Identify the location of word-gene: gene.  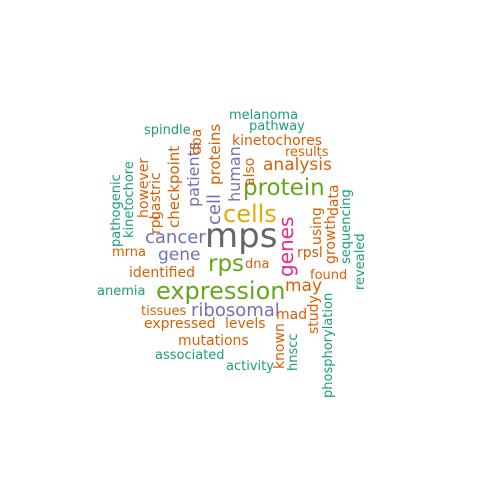
(179, 255).